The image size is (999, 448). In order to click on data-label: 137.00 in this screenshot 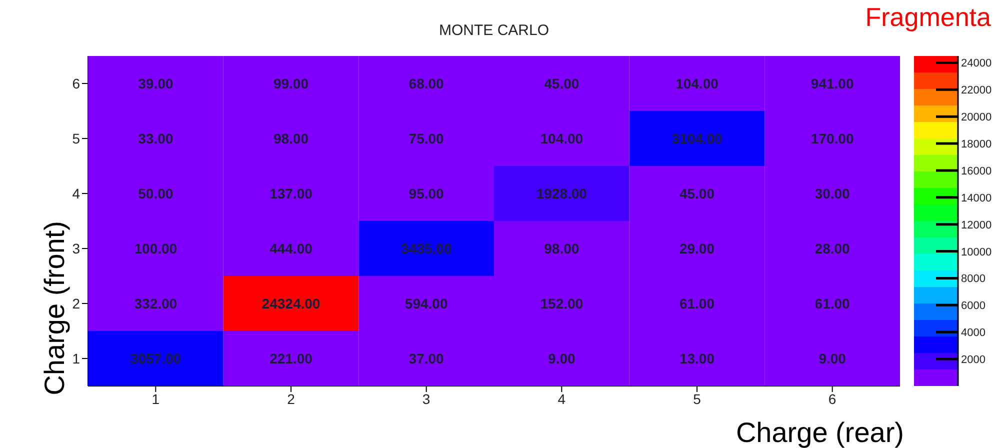, I will do `click(291, 194)`.